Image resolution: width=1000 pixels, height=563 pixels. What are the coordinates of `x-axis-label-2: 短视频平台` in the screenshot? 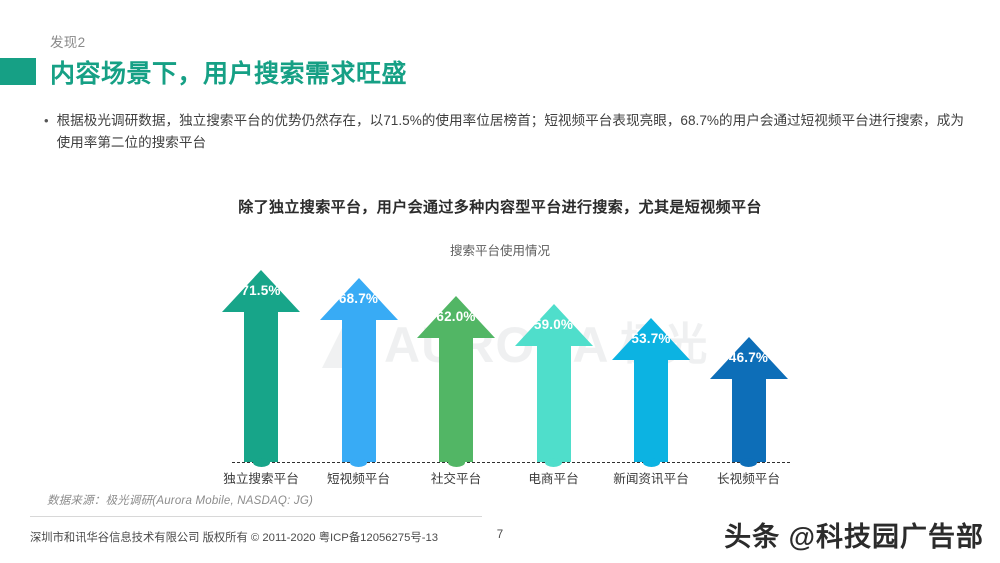 It's located at (358, 479).